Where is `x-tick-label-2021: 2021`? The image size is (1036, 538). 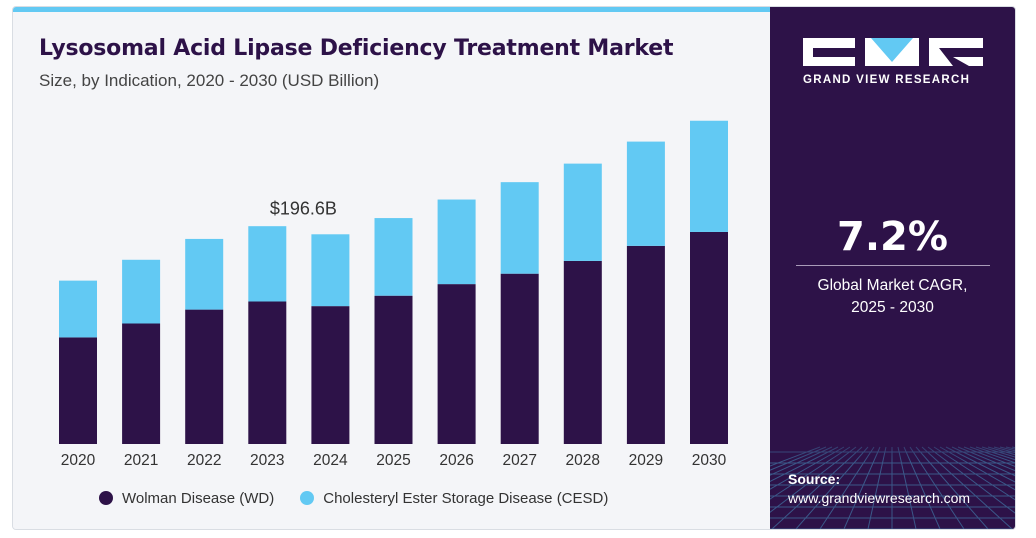
x-tick-label-2021: 2021 is located at coordinates (141, 460).